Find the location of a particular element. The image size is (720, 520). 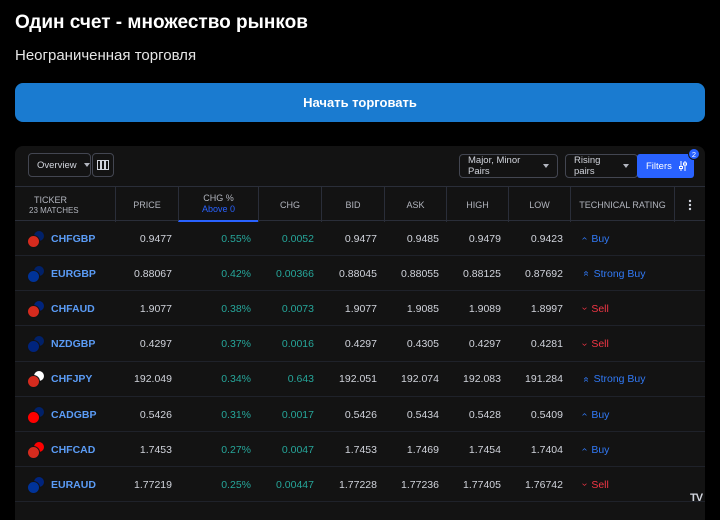

technical-rating-label: Buy is located at coordinates (600, 238).